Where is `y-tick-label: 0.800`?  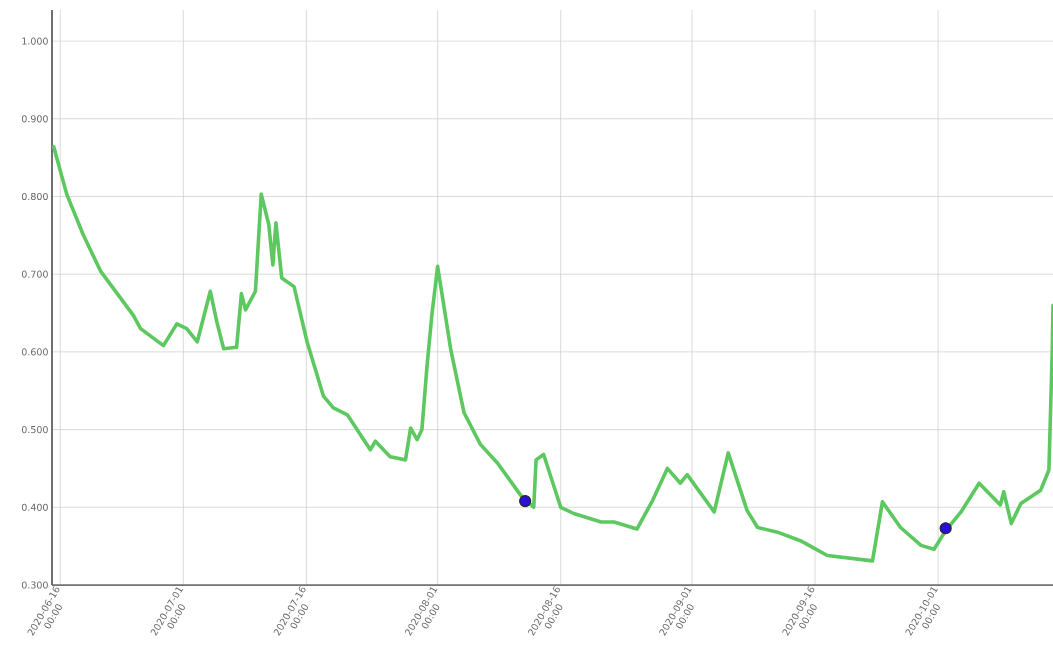
y-tick-label: 0.800 is located at coordinates (34, 196).